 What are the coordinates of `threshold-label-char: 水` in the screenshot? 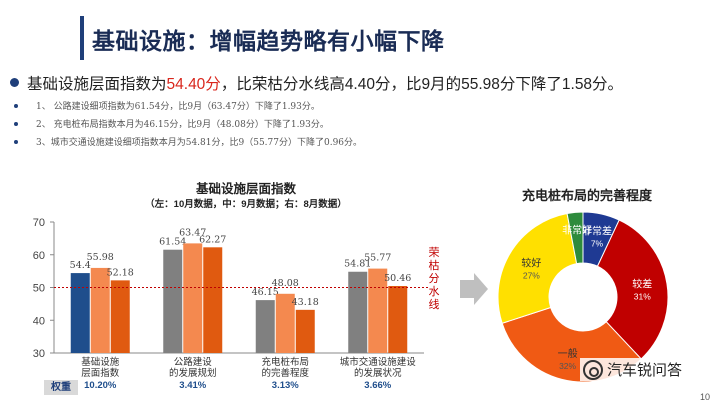 It's located at (434, 291).